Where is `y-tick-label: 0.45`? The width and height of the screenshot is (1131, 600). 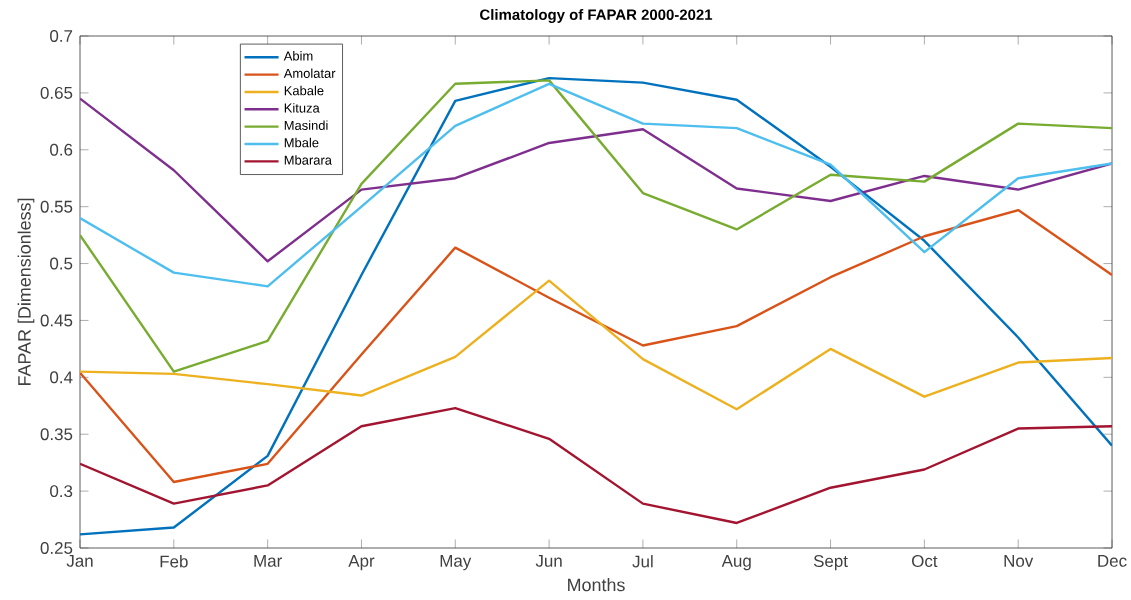 y-tick-label: 0.45 is located at coordinates (56, 320).